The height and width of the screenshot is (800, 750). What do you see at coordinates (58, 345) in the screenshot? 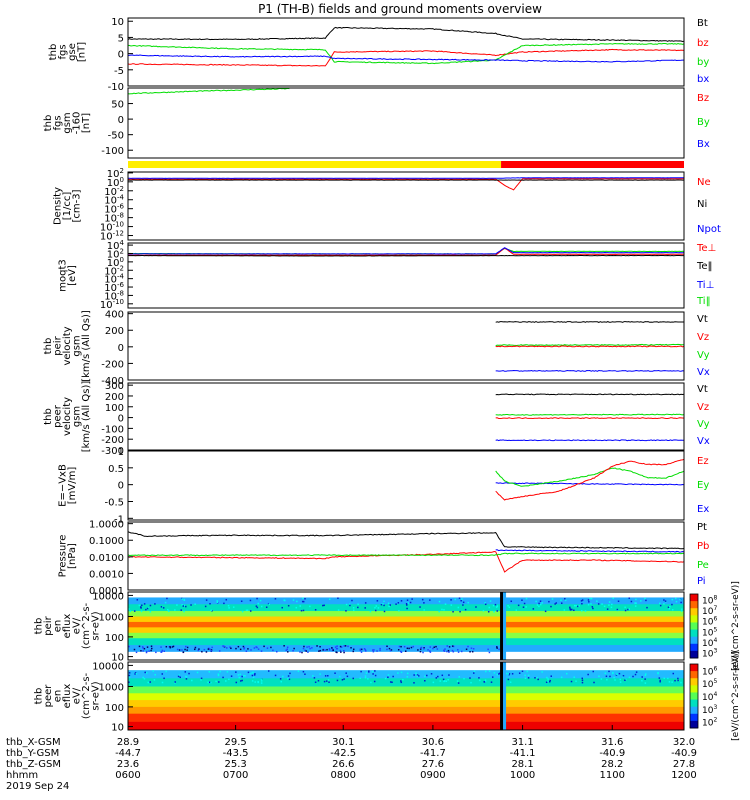
I see `y-label-4-1: peir` at bounding box center [58, 345].